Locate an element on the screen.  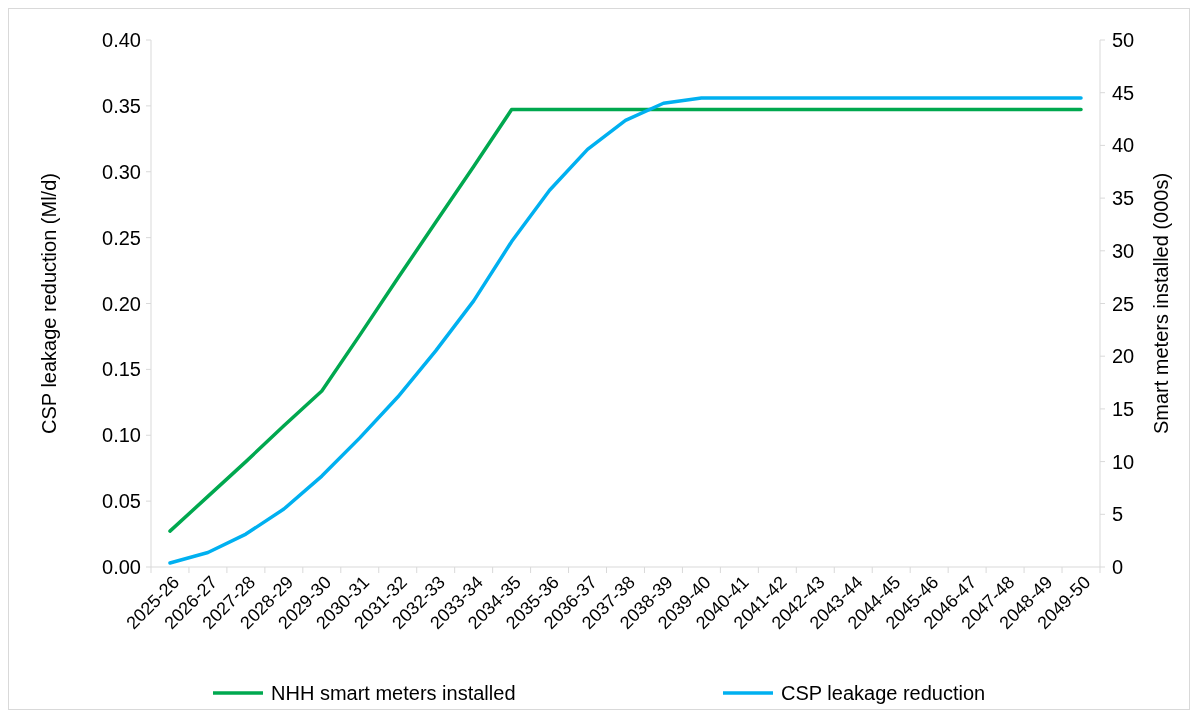
y2-tick-label: 30 is located at coordinates (1123, 250).